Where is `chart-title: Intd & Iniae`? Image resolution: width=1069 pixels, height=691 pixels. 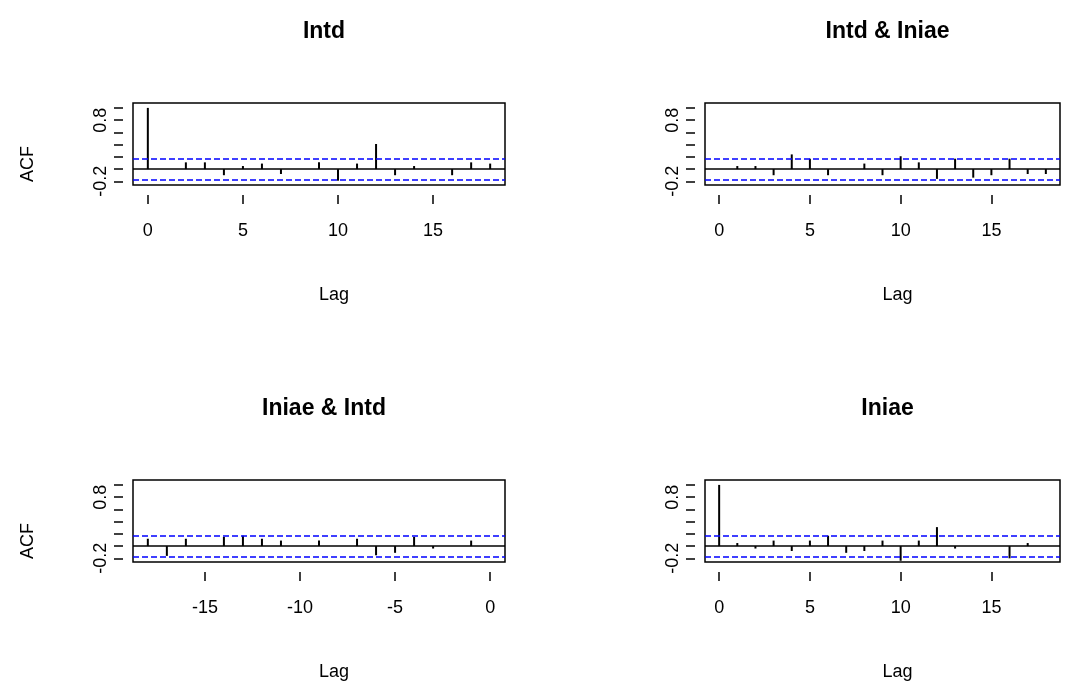 chart-title: Intd & Iniae is located at coordinates (887, 29).